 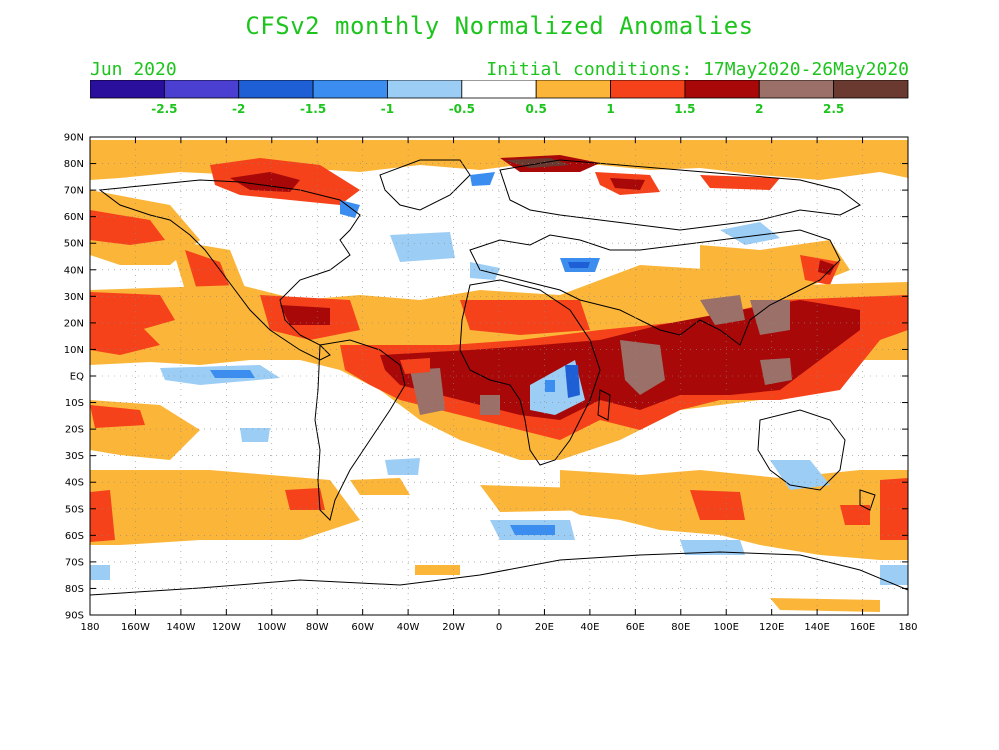 I want to click on lon-label: 120W, so click(x=226, y=627).